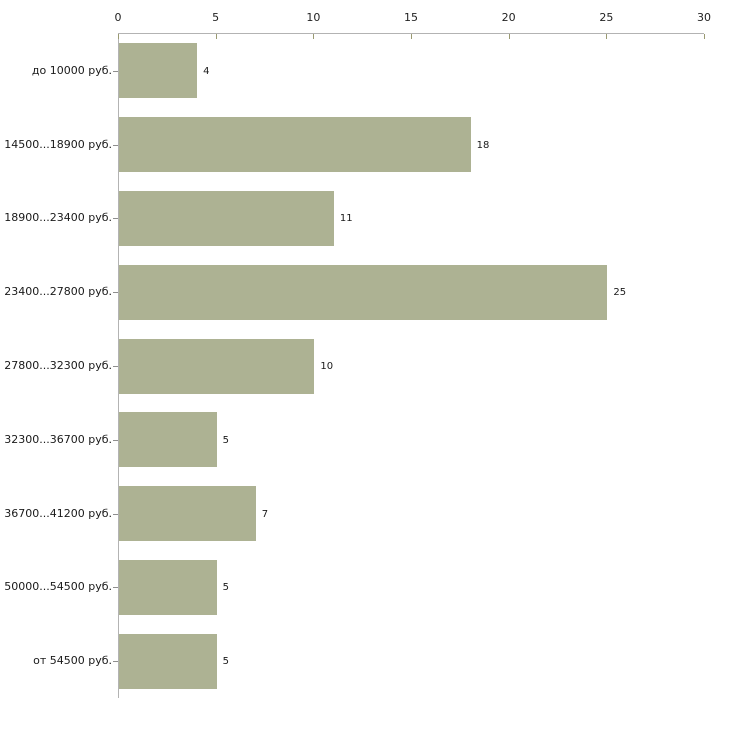 The image size is (730, 730). I want to click on x-axis-tick-label: 30, so click(704, 17).